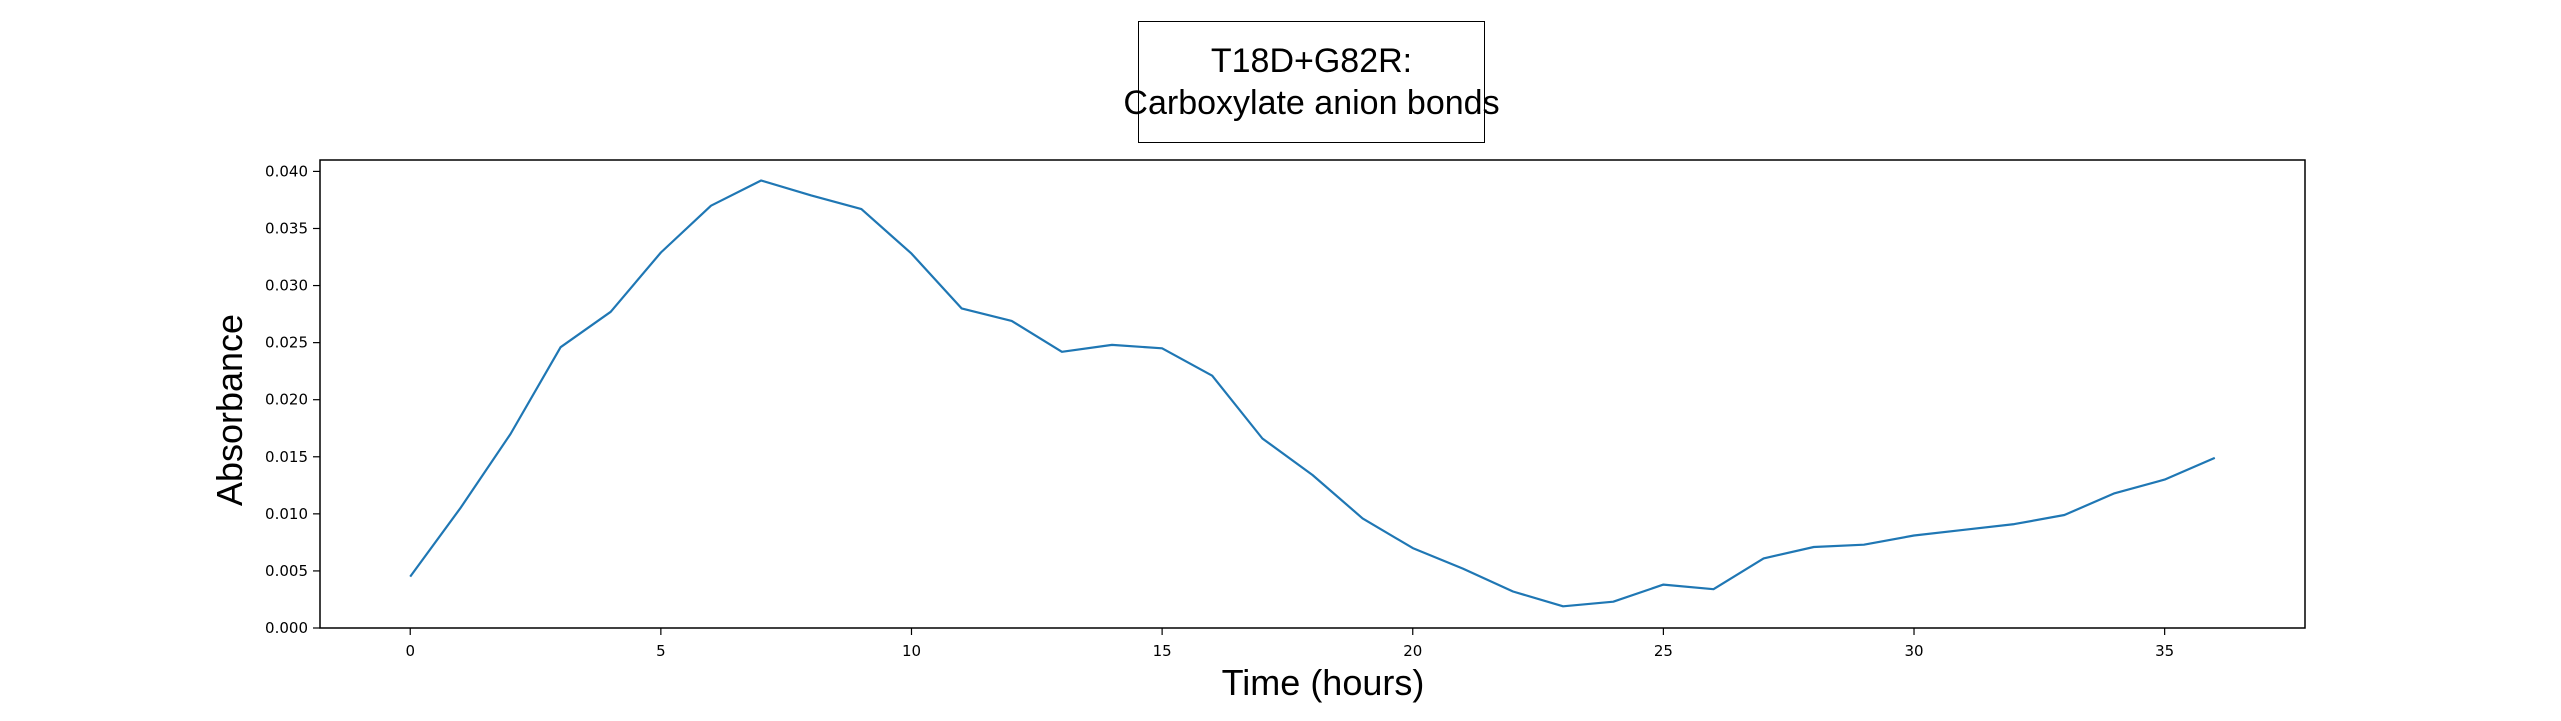 This screenshot has width=2561, height=721. What do you see at coordinates (229, 410) in the screenshot?
I see `y-axis-label: Absorbance` at bounding box center [229, 410].